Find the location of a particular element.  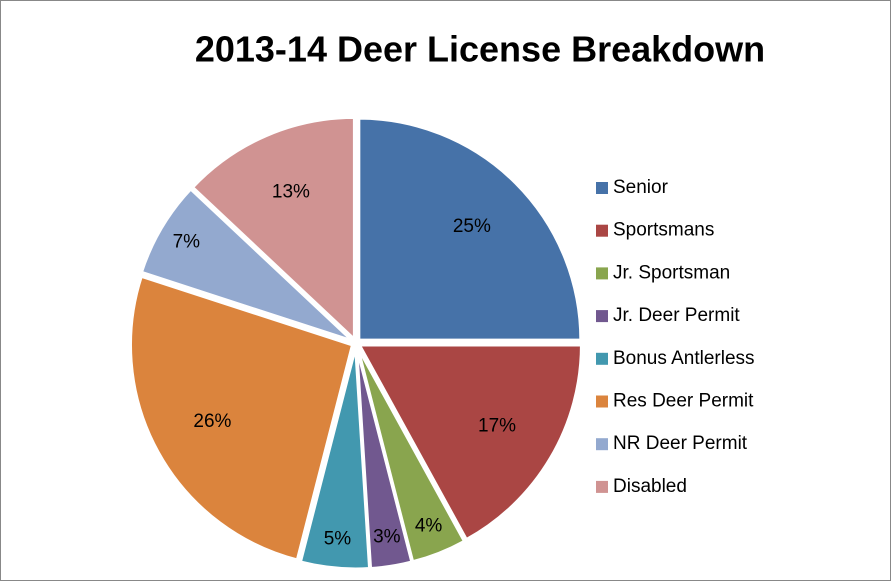

legend-label: Disabled is located at coordinates (650, 486).